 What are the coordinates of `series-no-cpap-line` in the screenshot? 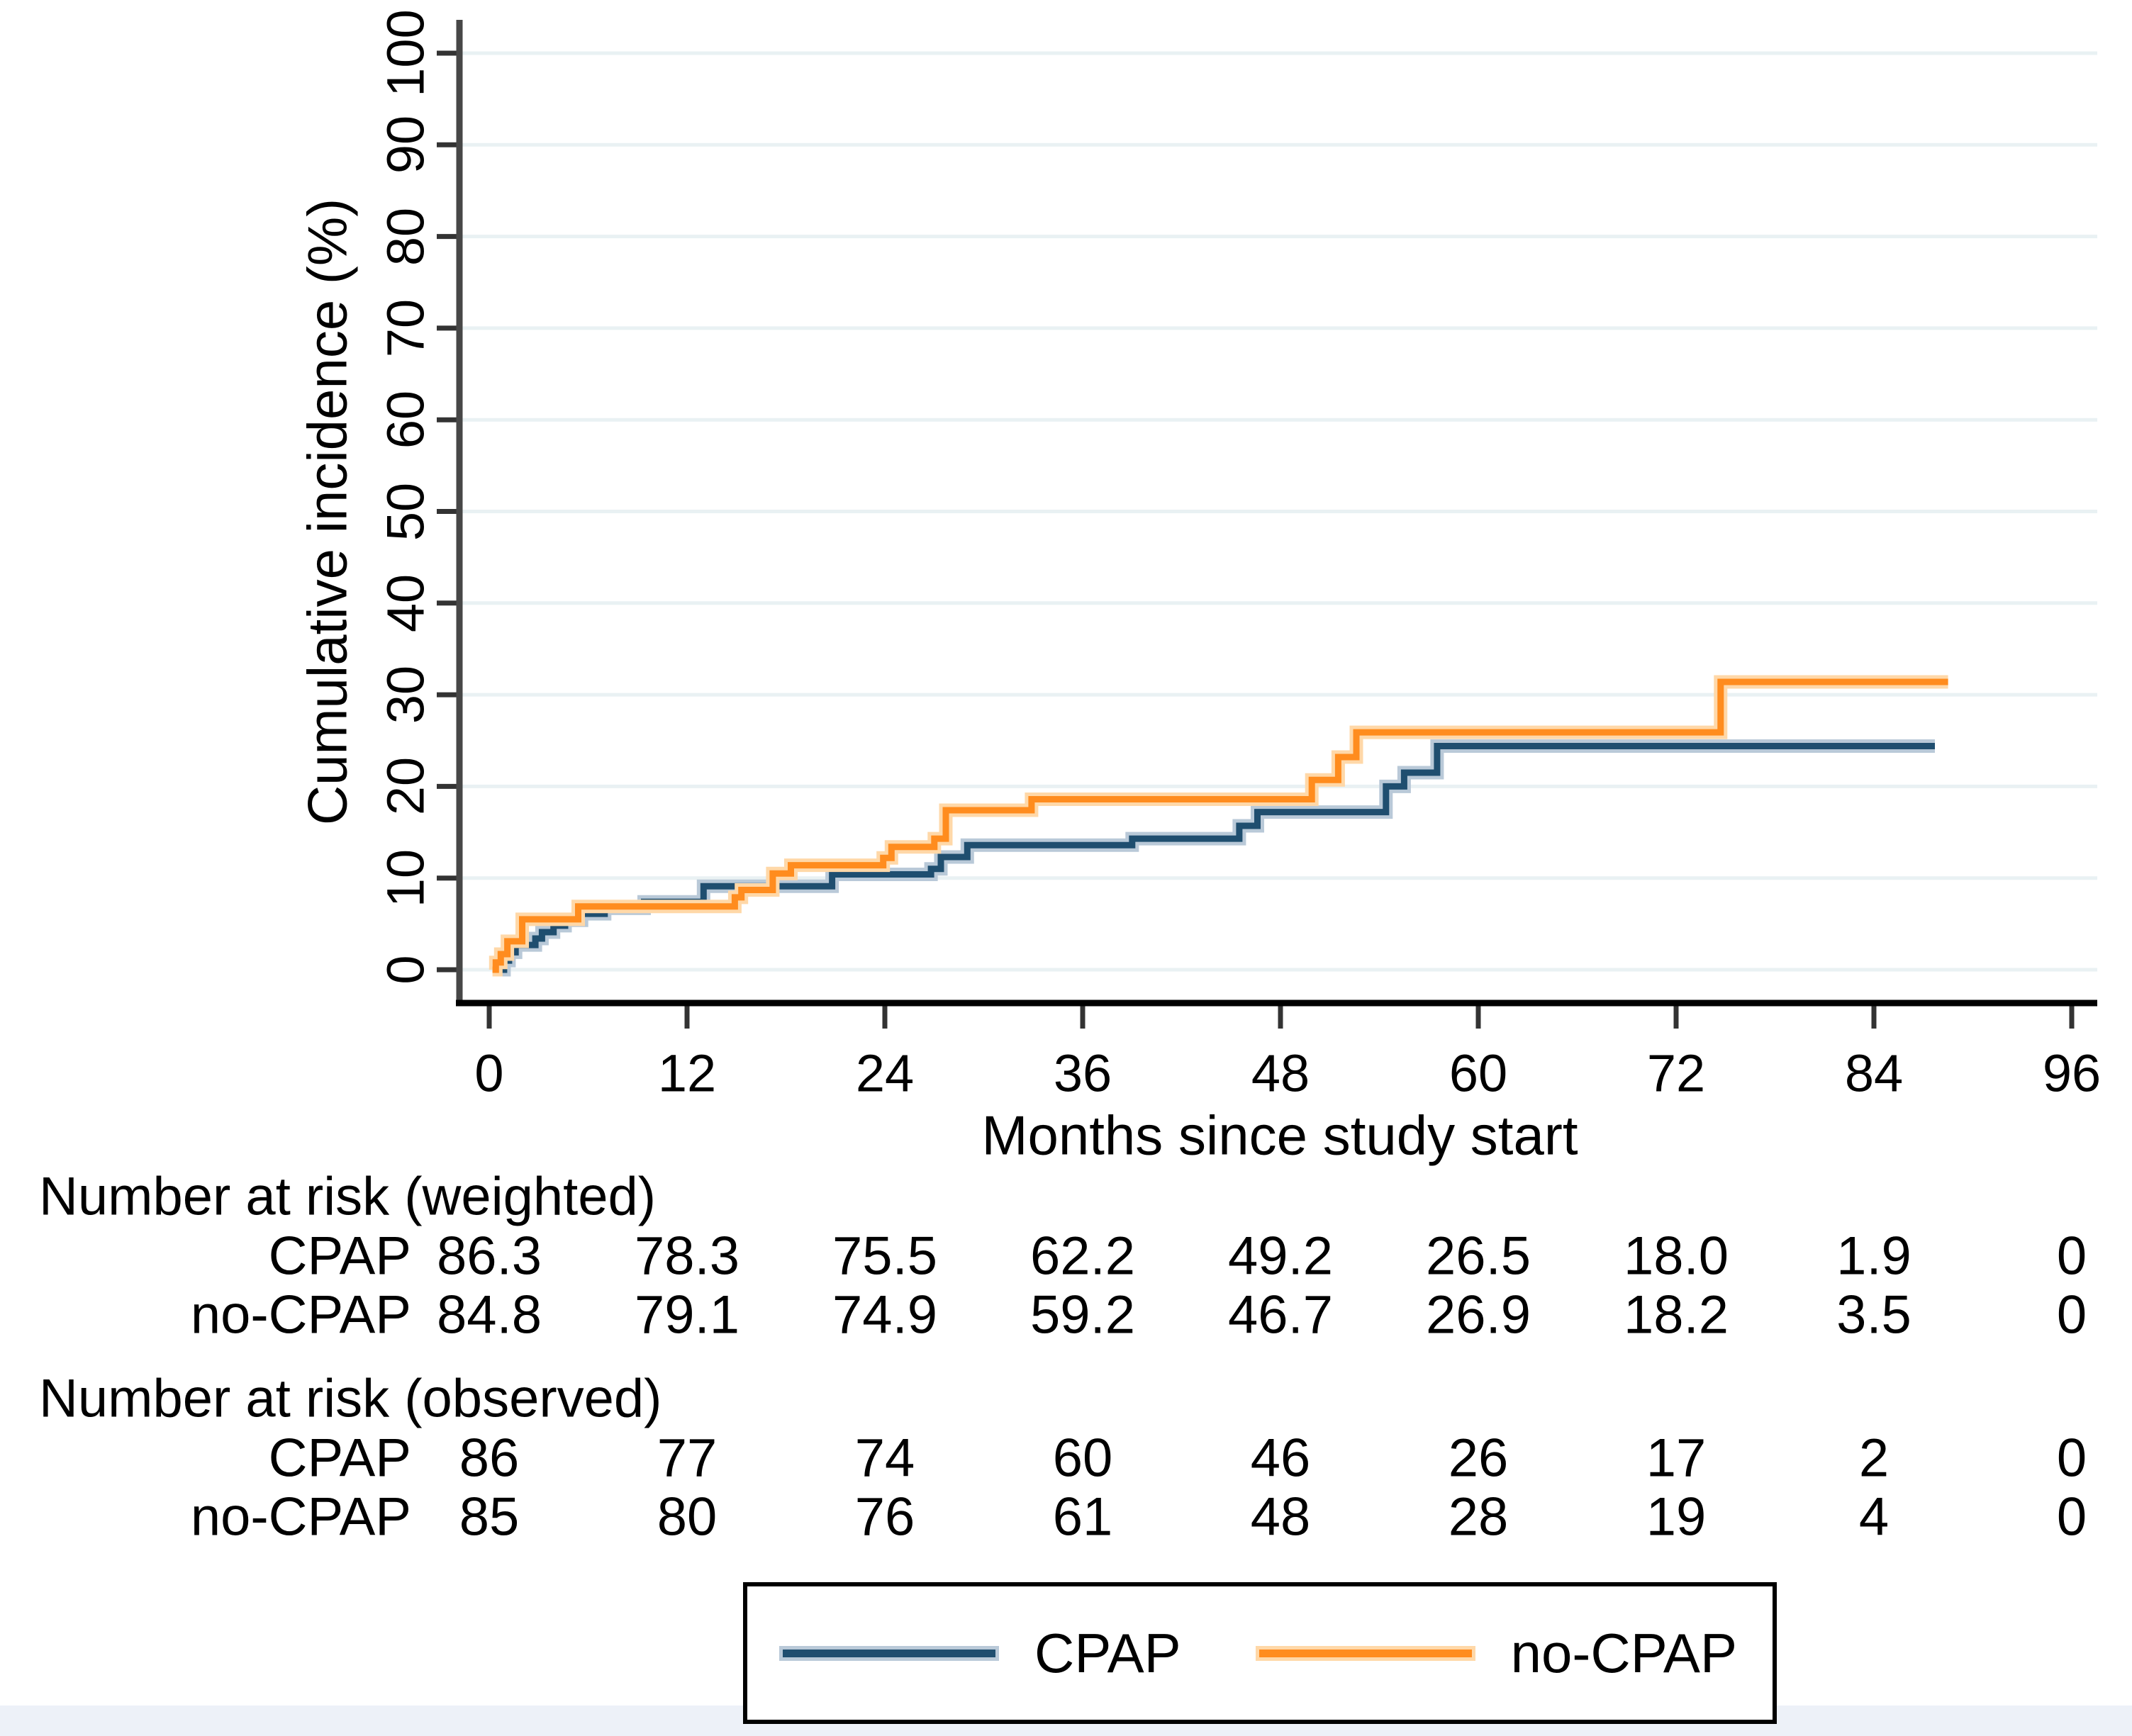 It's located at (1220, 825).